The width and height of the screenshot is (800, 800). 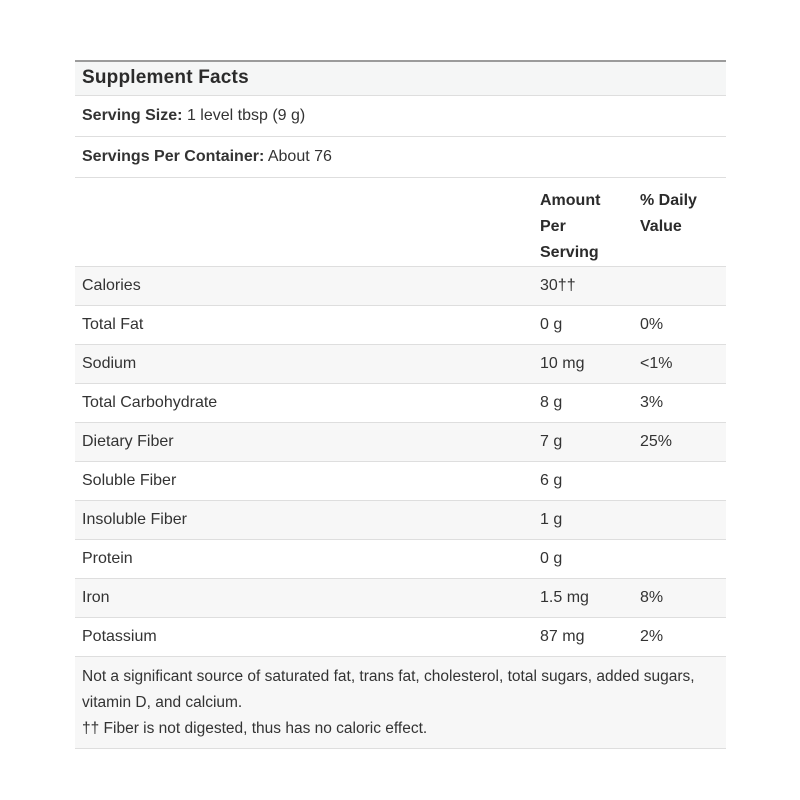 What do you see at coordinates (96, 597) in the screenshot?
I see `nutrient-name: Iron` at bounding box center [96, 597].